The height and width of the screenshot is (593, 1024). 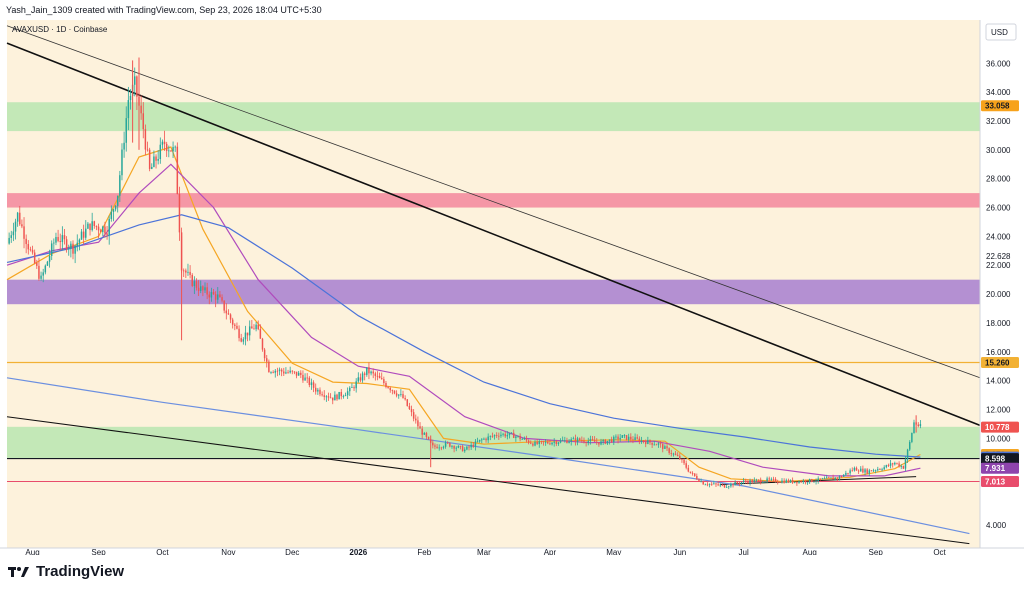 I want to click on price-tag-6: 7.931, so click(x=1000, y=468).